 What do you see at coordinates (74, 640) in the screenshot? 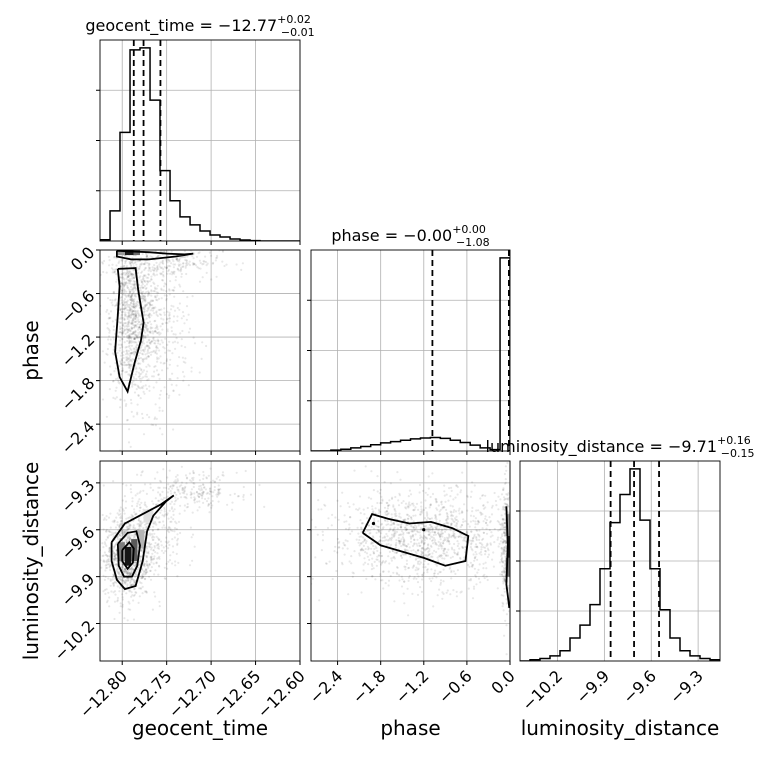
I see `y-tick-label-luminosity_distance: −10.2` at bounding box center [74, 640].